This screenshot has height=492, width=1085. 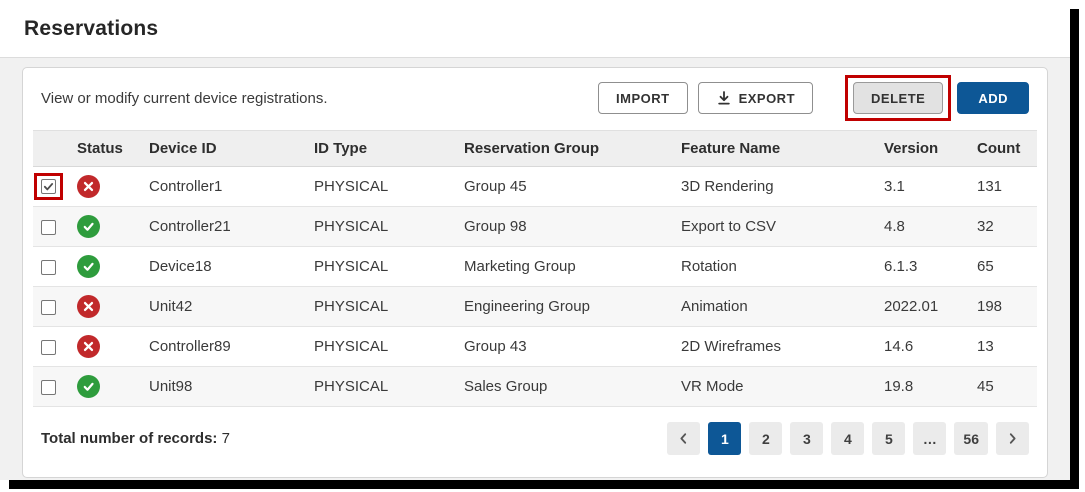 I want to click on delete-annotation-box: DELETE, so click(x=898, y=98).